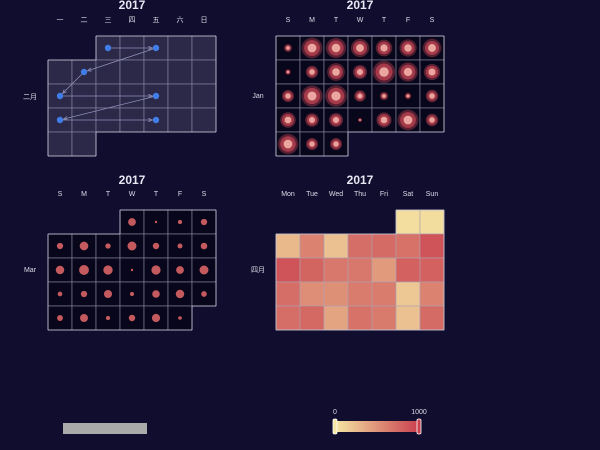  Describe the element at coordinates (379, 422) in the screenshot. I see `visual-map-legend: 0 1000` at that location.